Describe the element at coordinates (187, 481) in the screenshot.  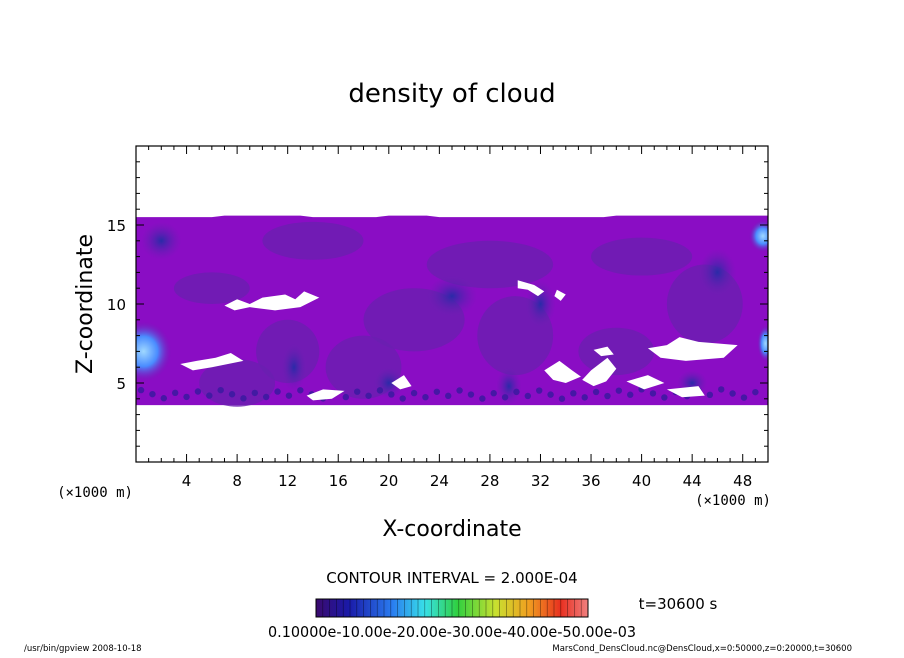
I see `x-tick-label: 4` at that location.